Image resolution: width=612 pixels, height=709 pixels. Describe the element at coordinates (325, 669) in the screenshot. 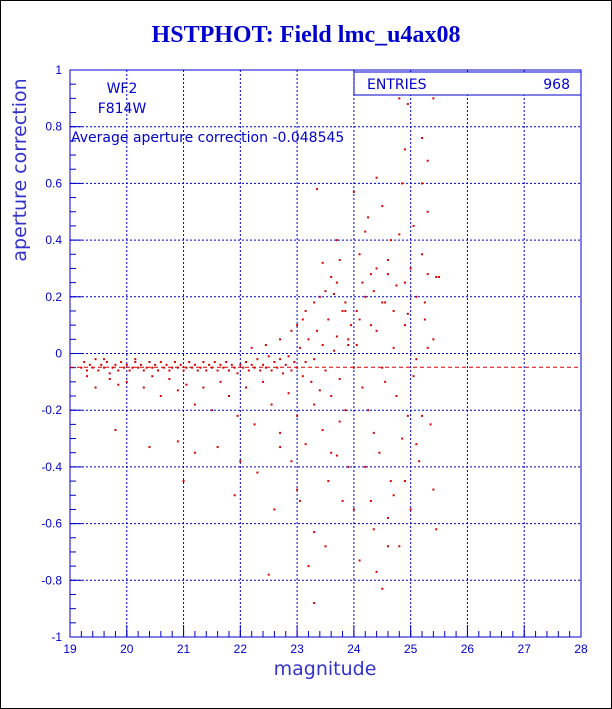

I see `x-axis-title: magnitude` at that location.